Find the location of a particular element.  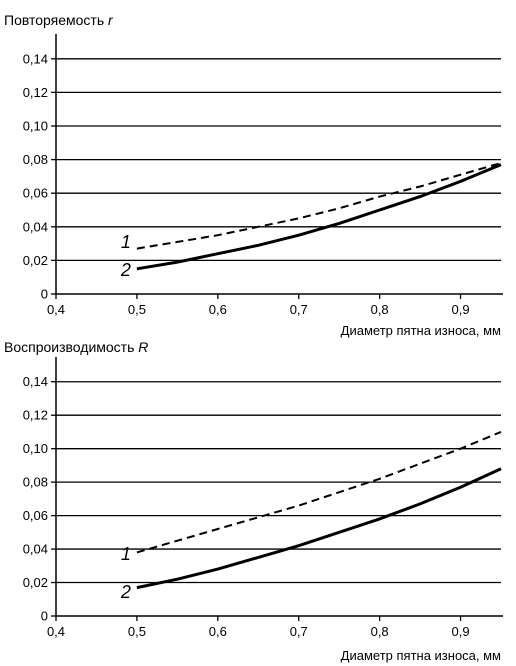

chart-title: Воспроизводимость R is located at coordinates (76, 347).